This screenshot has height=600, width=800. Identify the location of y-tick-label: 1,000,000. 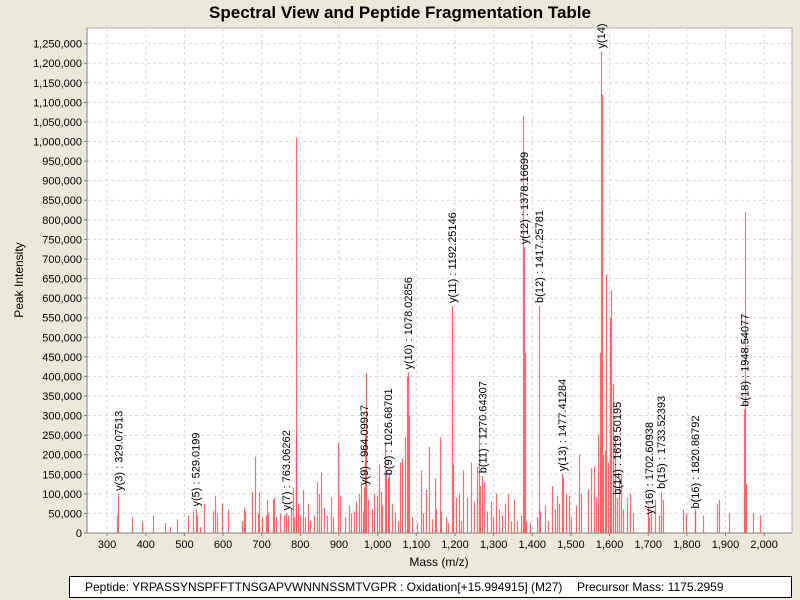
(57, 143).